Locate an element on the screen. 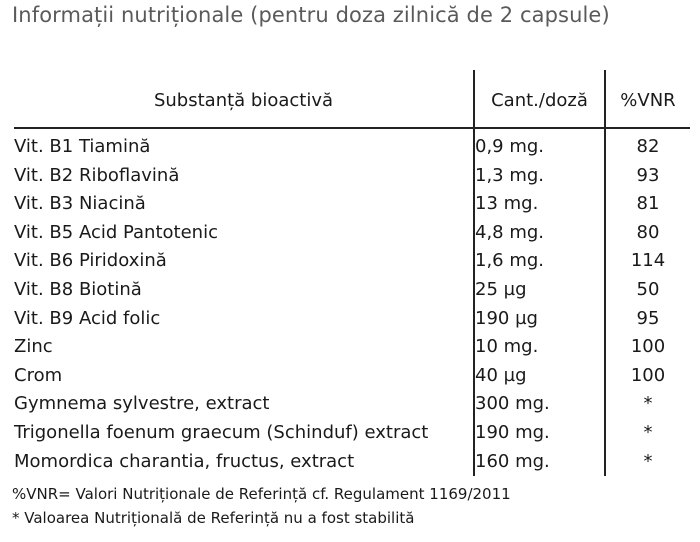 The width and height of the screenshot is (700, 542). table-row: Gymnema sylvestre, extract 300 mg. * is located at coordinates (352, 404).